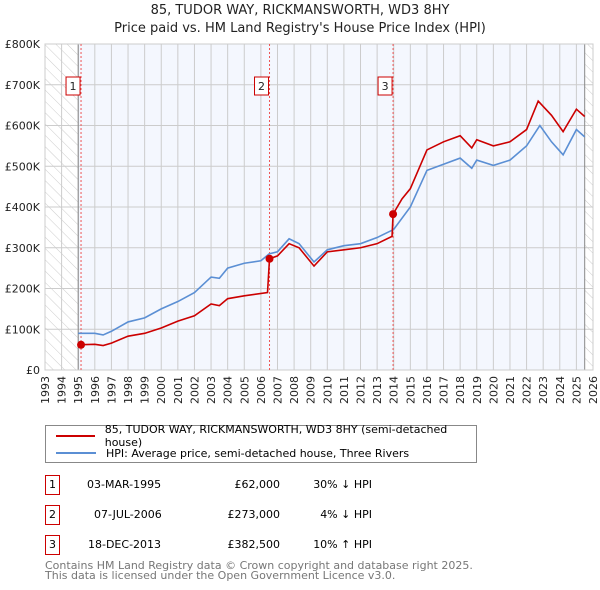 The width and height of the screenshot is (600, 590). I want to click on x-tick-label: 2016, so click(427, 390).